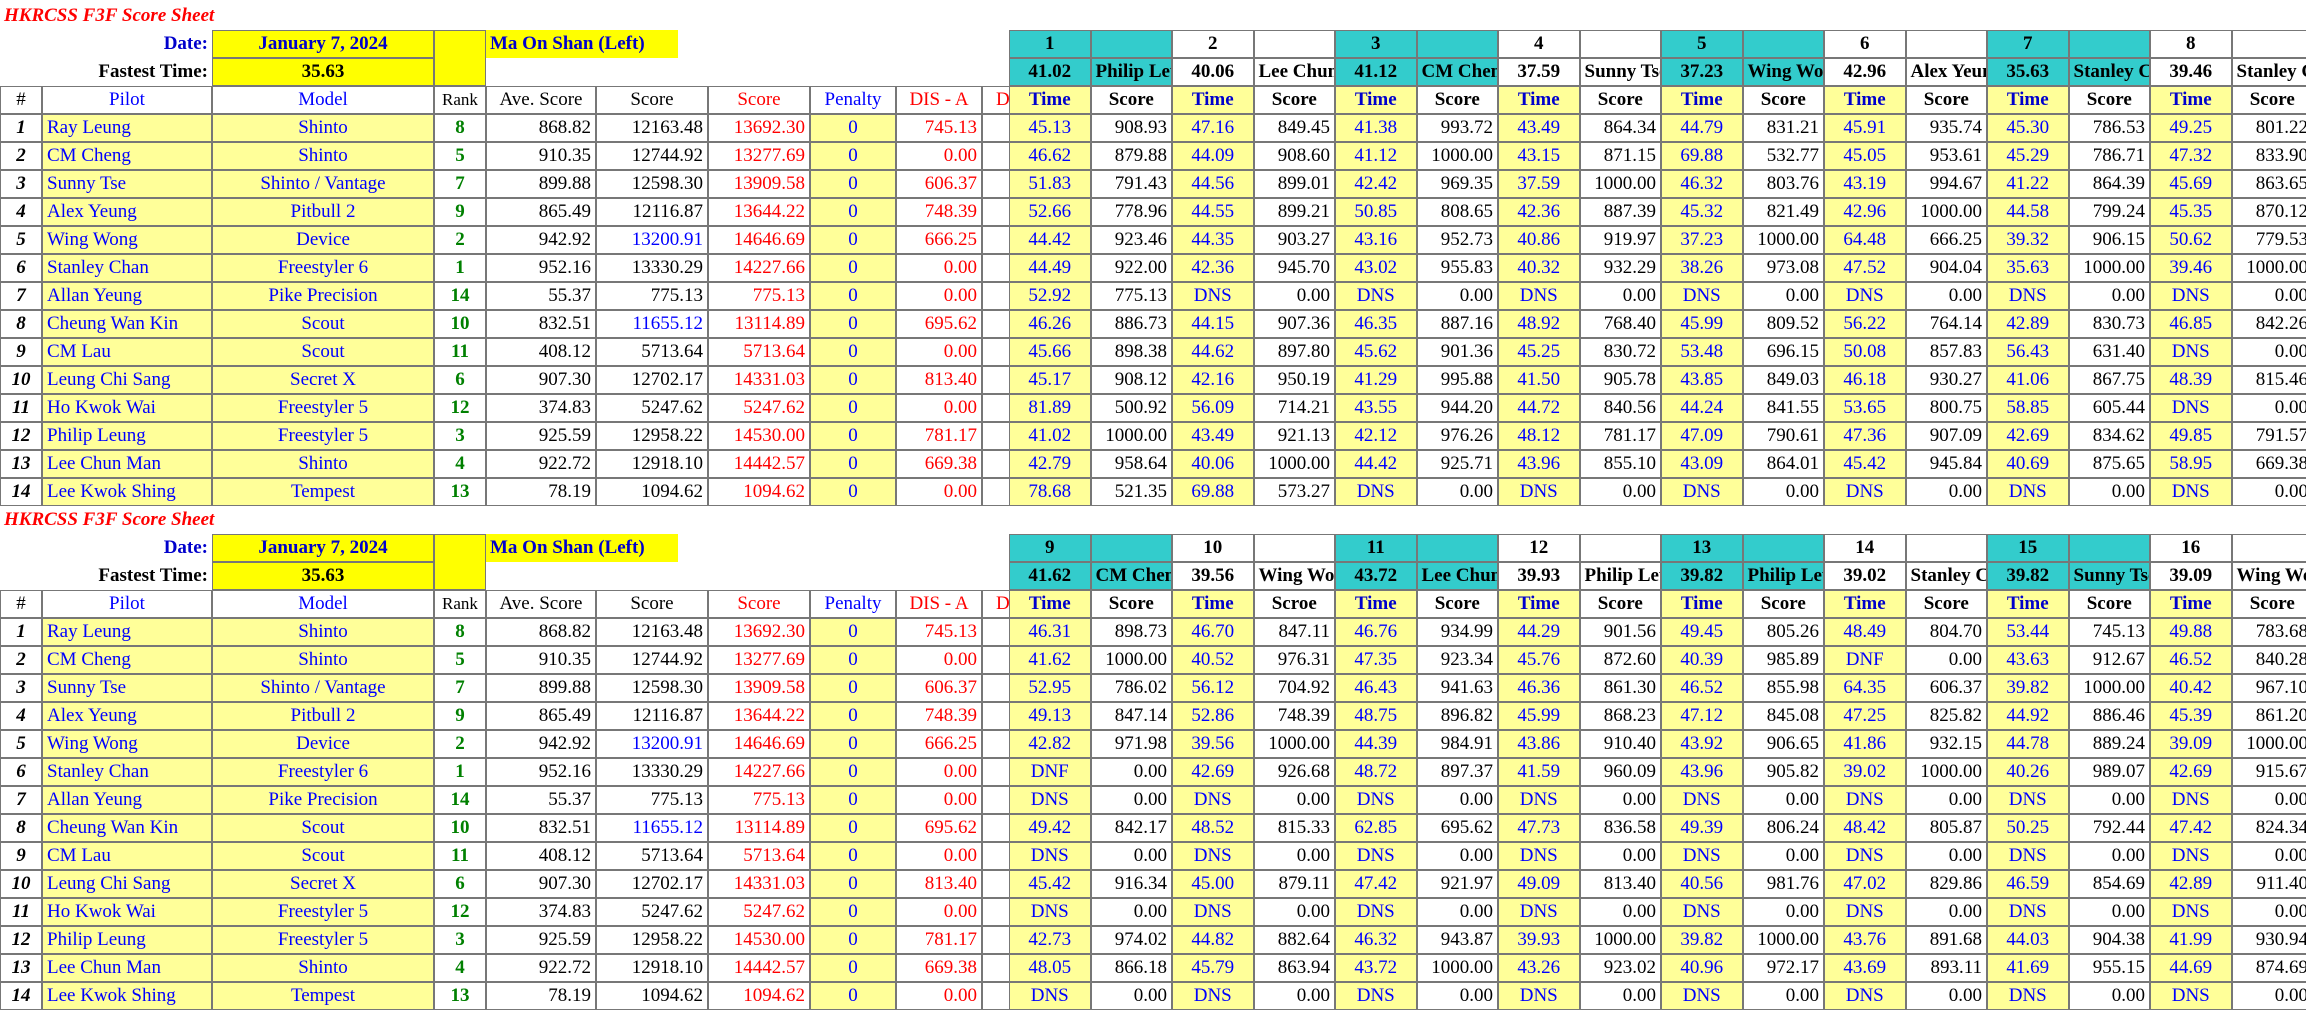 This screenshot has width=2306, height=1010. I want to click on pilot-total-score: 1094.62, so click(759, 996).